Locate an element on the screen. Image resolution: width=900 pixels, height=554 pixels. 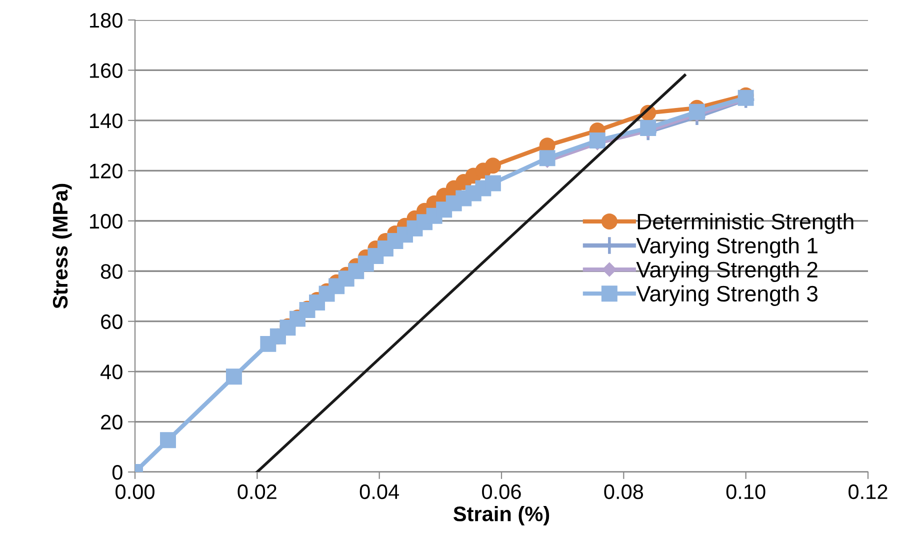
y-tick-label: 0 is located at coordinates (117, 472).